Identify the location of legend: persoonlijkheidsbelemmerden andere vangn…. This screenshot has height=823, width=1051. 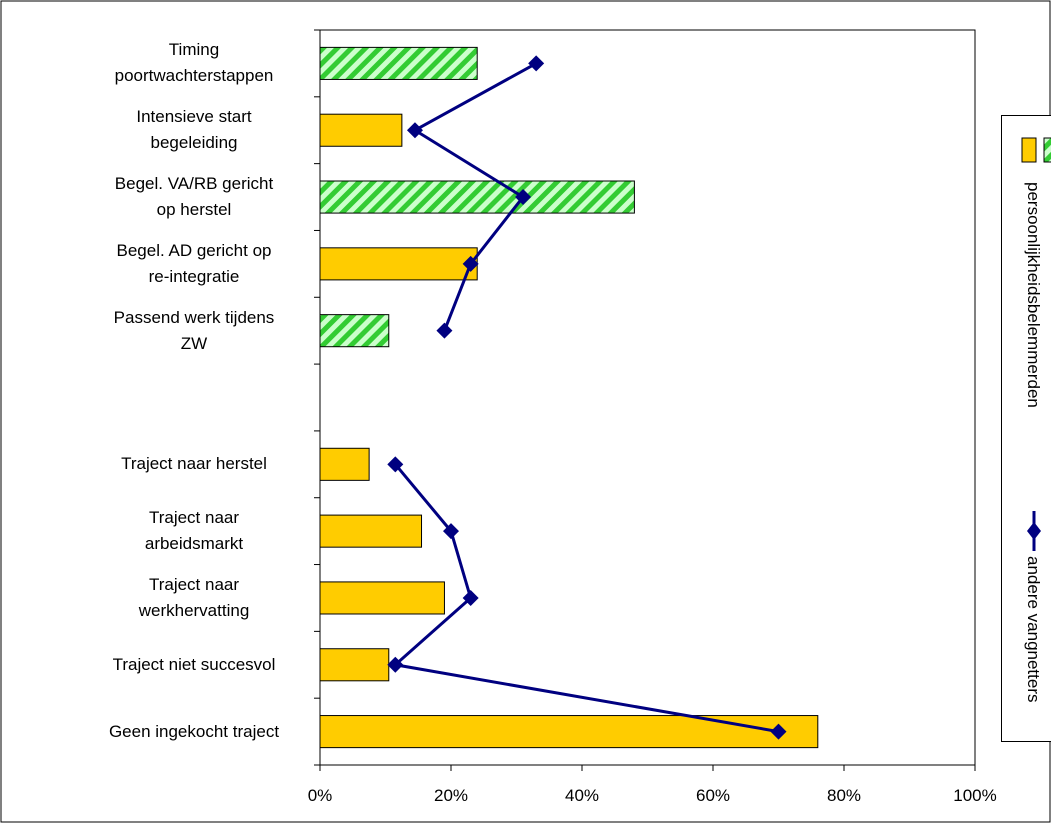
(1026, 428).